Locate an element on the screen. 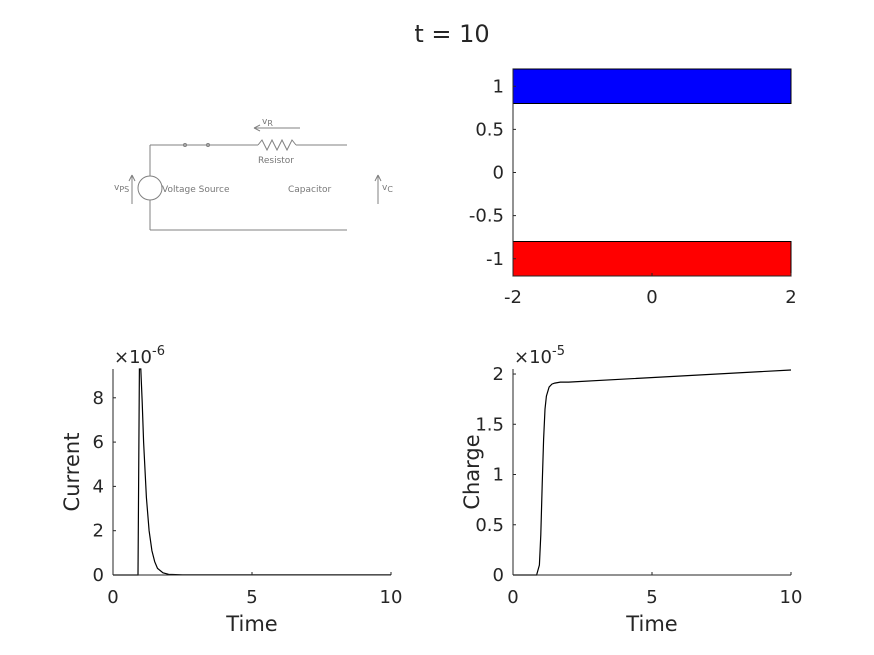 This screenshot has height=655, width=874. circuit-label-resistor: Resistor is located at coordinates (276, 161).